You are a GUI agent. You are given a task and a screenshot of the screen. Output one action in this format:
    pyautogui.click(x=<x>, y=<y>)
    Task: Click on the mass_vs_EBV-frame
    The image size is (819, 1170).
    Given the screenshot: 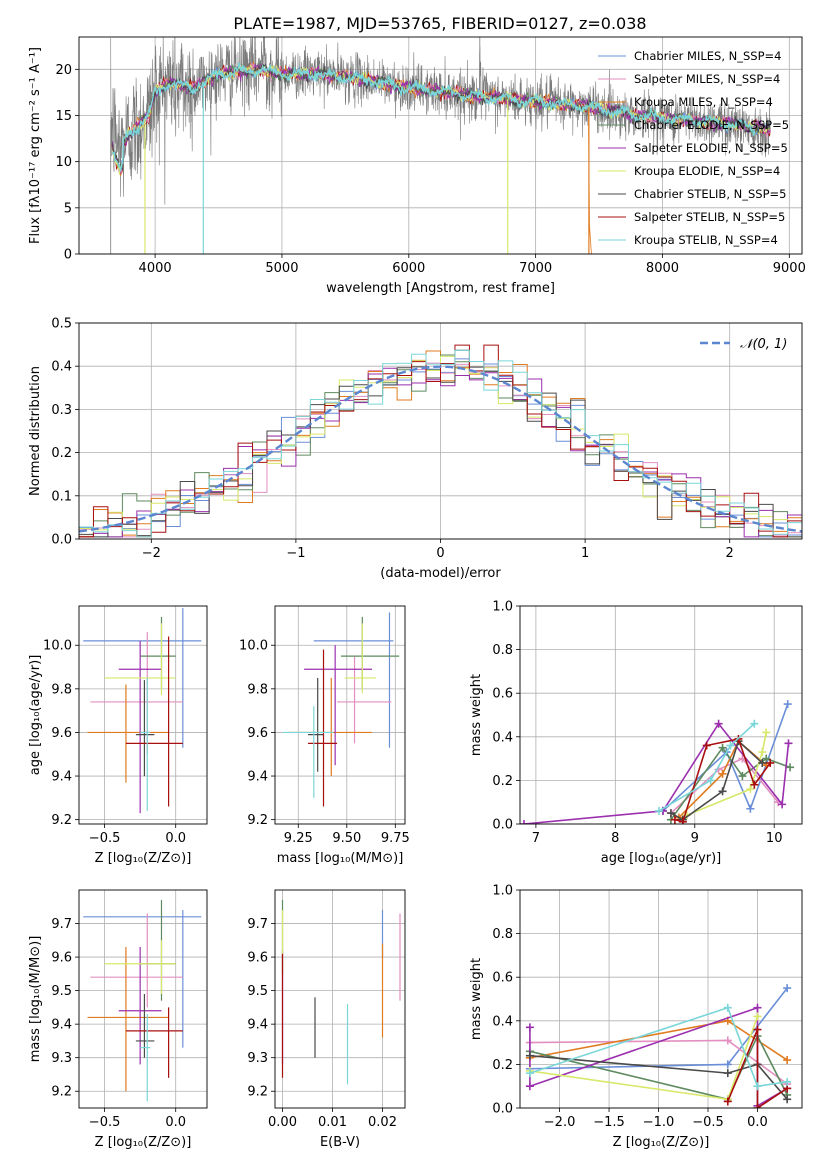 What is the action you would take?
    pyautogui.click(x=340, y=999)
    